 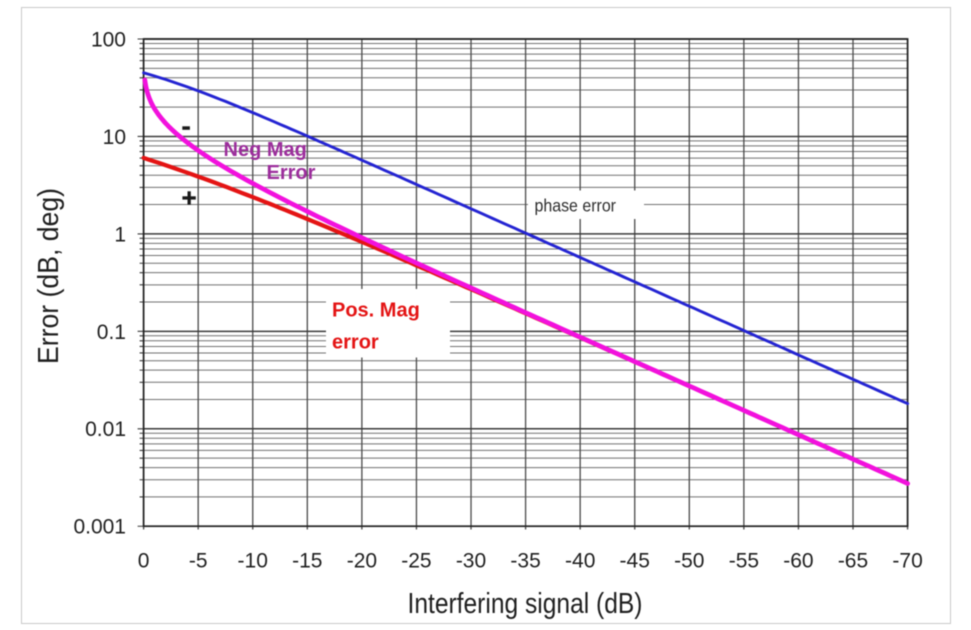 I want to click on svg-text: 1, so click(x=120, y=234).